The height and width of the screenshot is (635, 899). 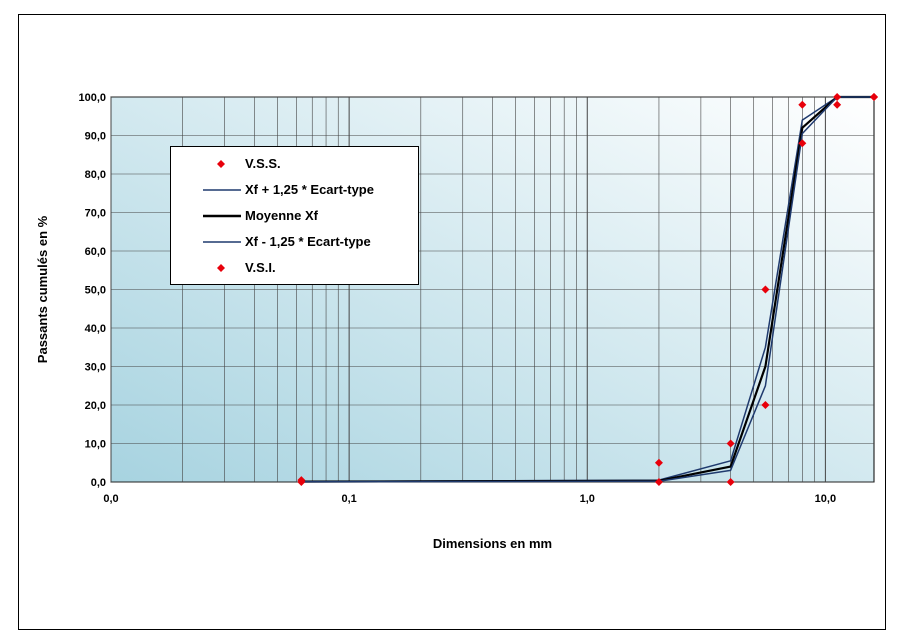 I want to click on legend-label: V.S.I., so click(x=260, y=267).